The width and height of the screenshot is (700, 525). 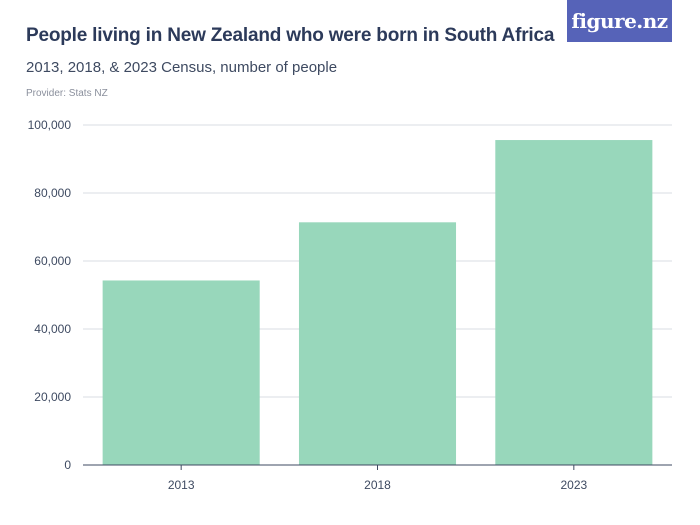 I want to click on y-tick-label: 100,000, so click(x=50, y=125).